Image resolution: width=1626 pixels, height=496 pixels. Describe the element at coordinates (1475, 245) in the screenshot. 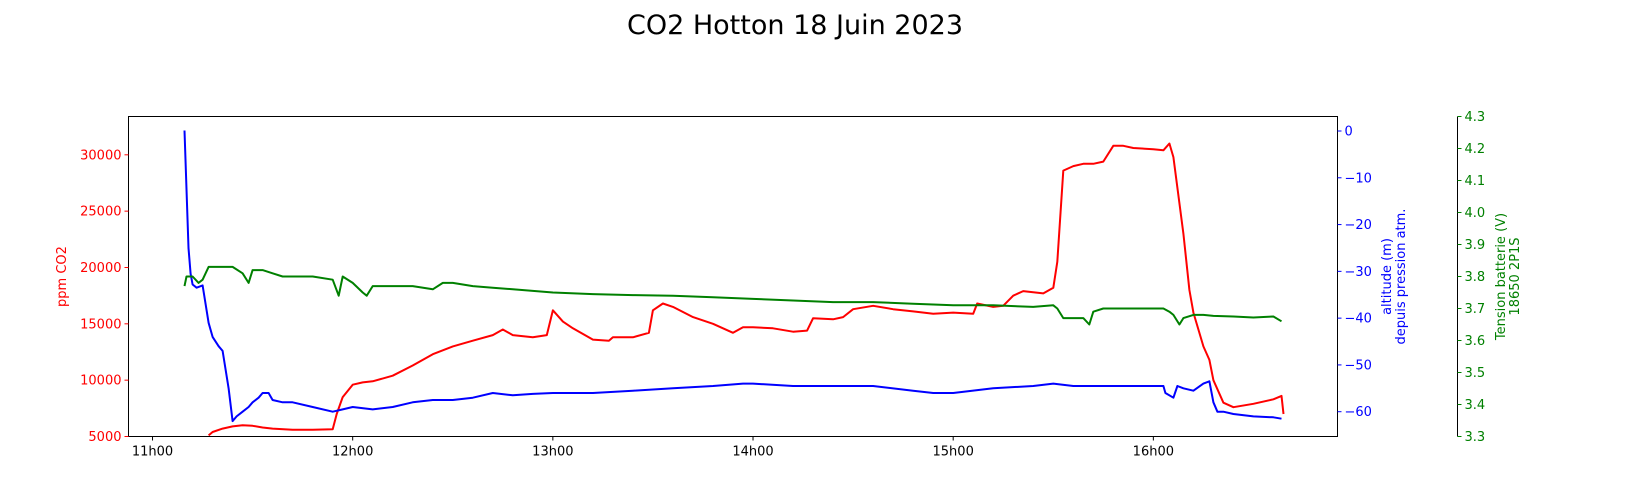

I see `volt-tick-label: 3.9` at that location.